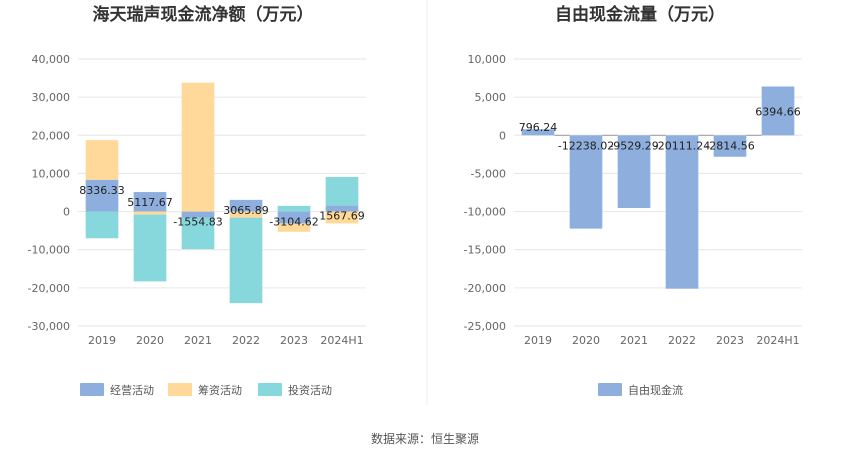 The height and width of the screenshot is (459, 850). What do you see at coordinates (197, 222) in the screenshot?
I see `left-data-label: -1554.83` at bounding box center [197, 222].